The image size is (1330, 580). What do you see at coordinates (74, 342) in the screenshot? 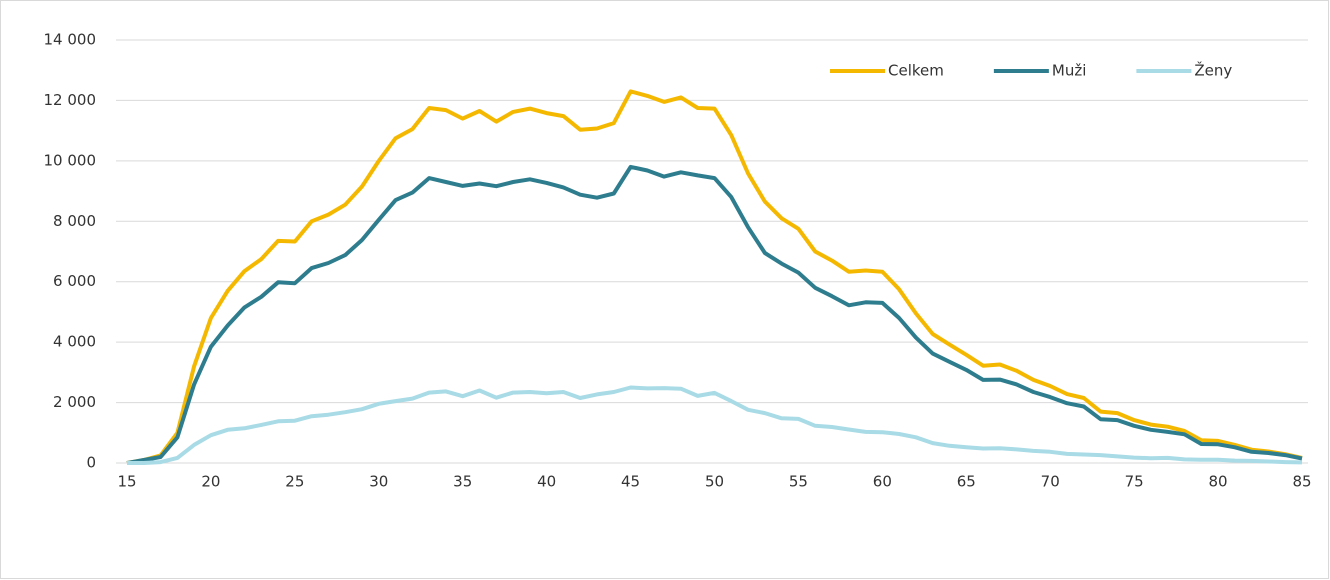
I see `y-tick-label: 4 000` at bounding box center [74, 342].